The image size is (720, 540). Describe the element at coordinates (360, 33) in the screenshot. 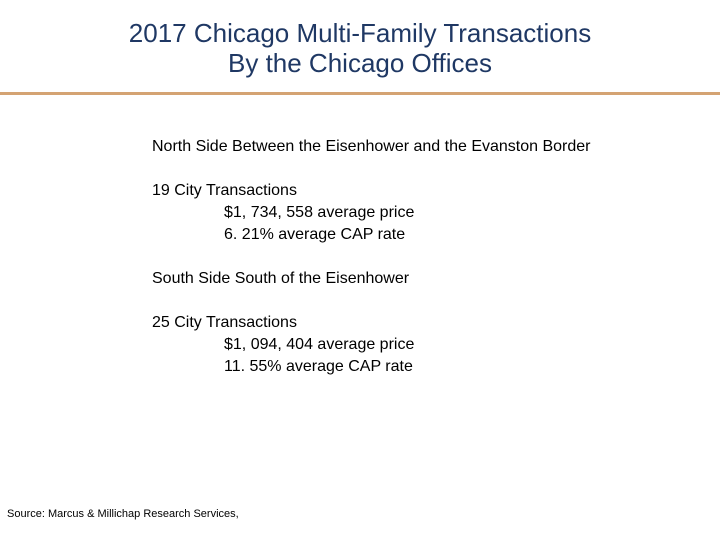

I see `title-line-1: 2017 Chicago Multi-Family Transactions` at that location.